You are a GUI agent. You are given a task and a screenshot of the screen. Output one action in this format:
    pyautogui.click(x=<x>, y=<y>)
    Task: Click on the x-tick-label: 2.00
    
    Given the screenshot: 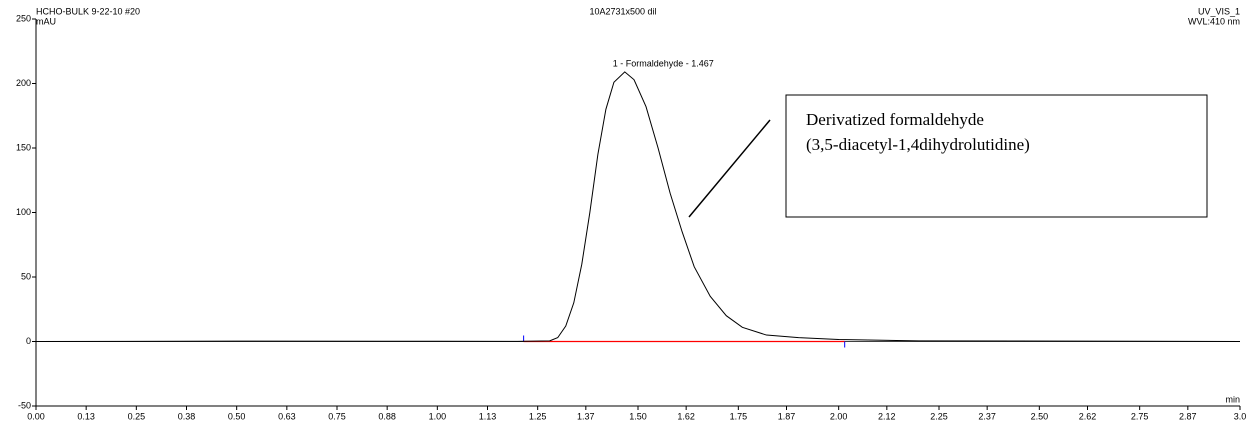 What is the action you would take?
    pyautogui.click(x=839, y=416)
    